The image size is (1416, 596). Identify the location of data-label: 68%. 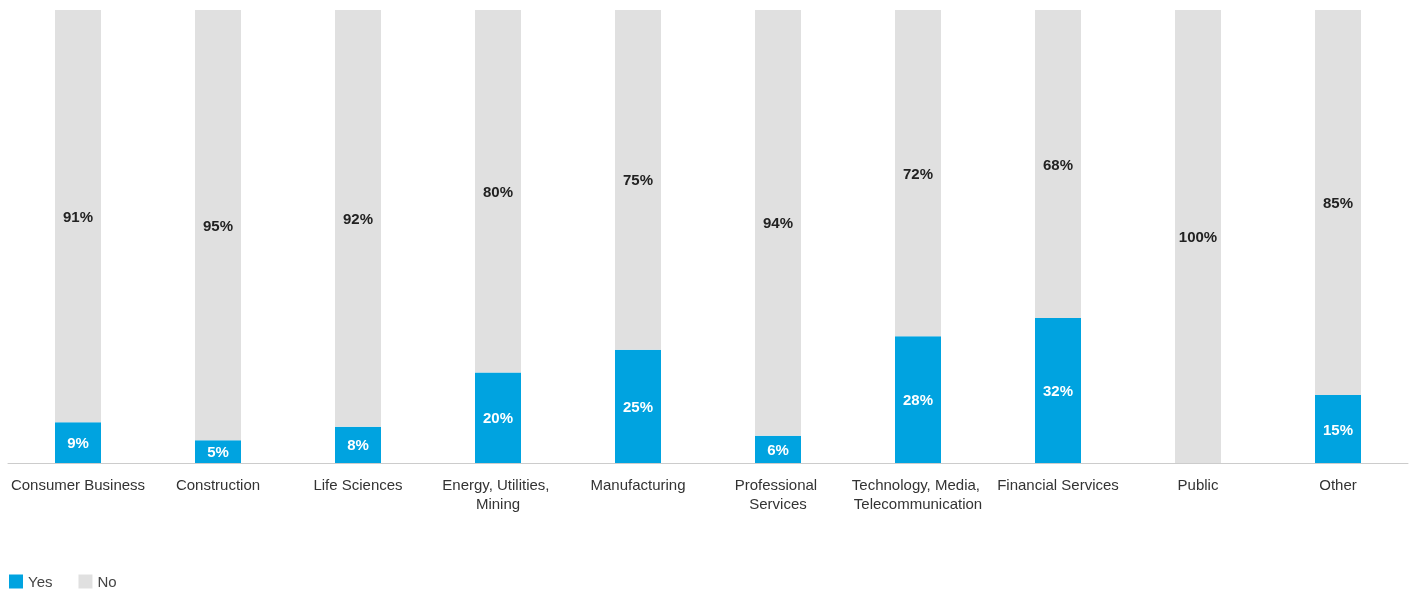
(1058, 164).